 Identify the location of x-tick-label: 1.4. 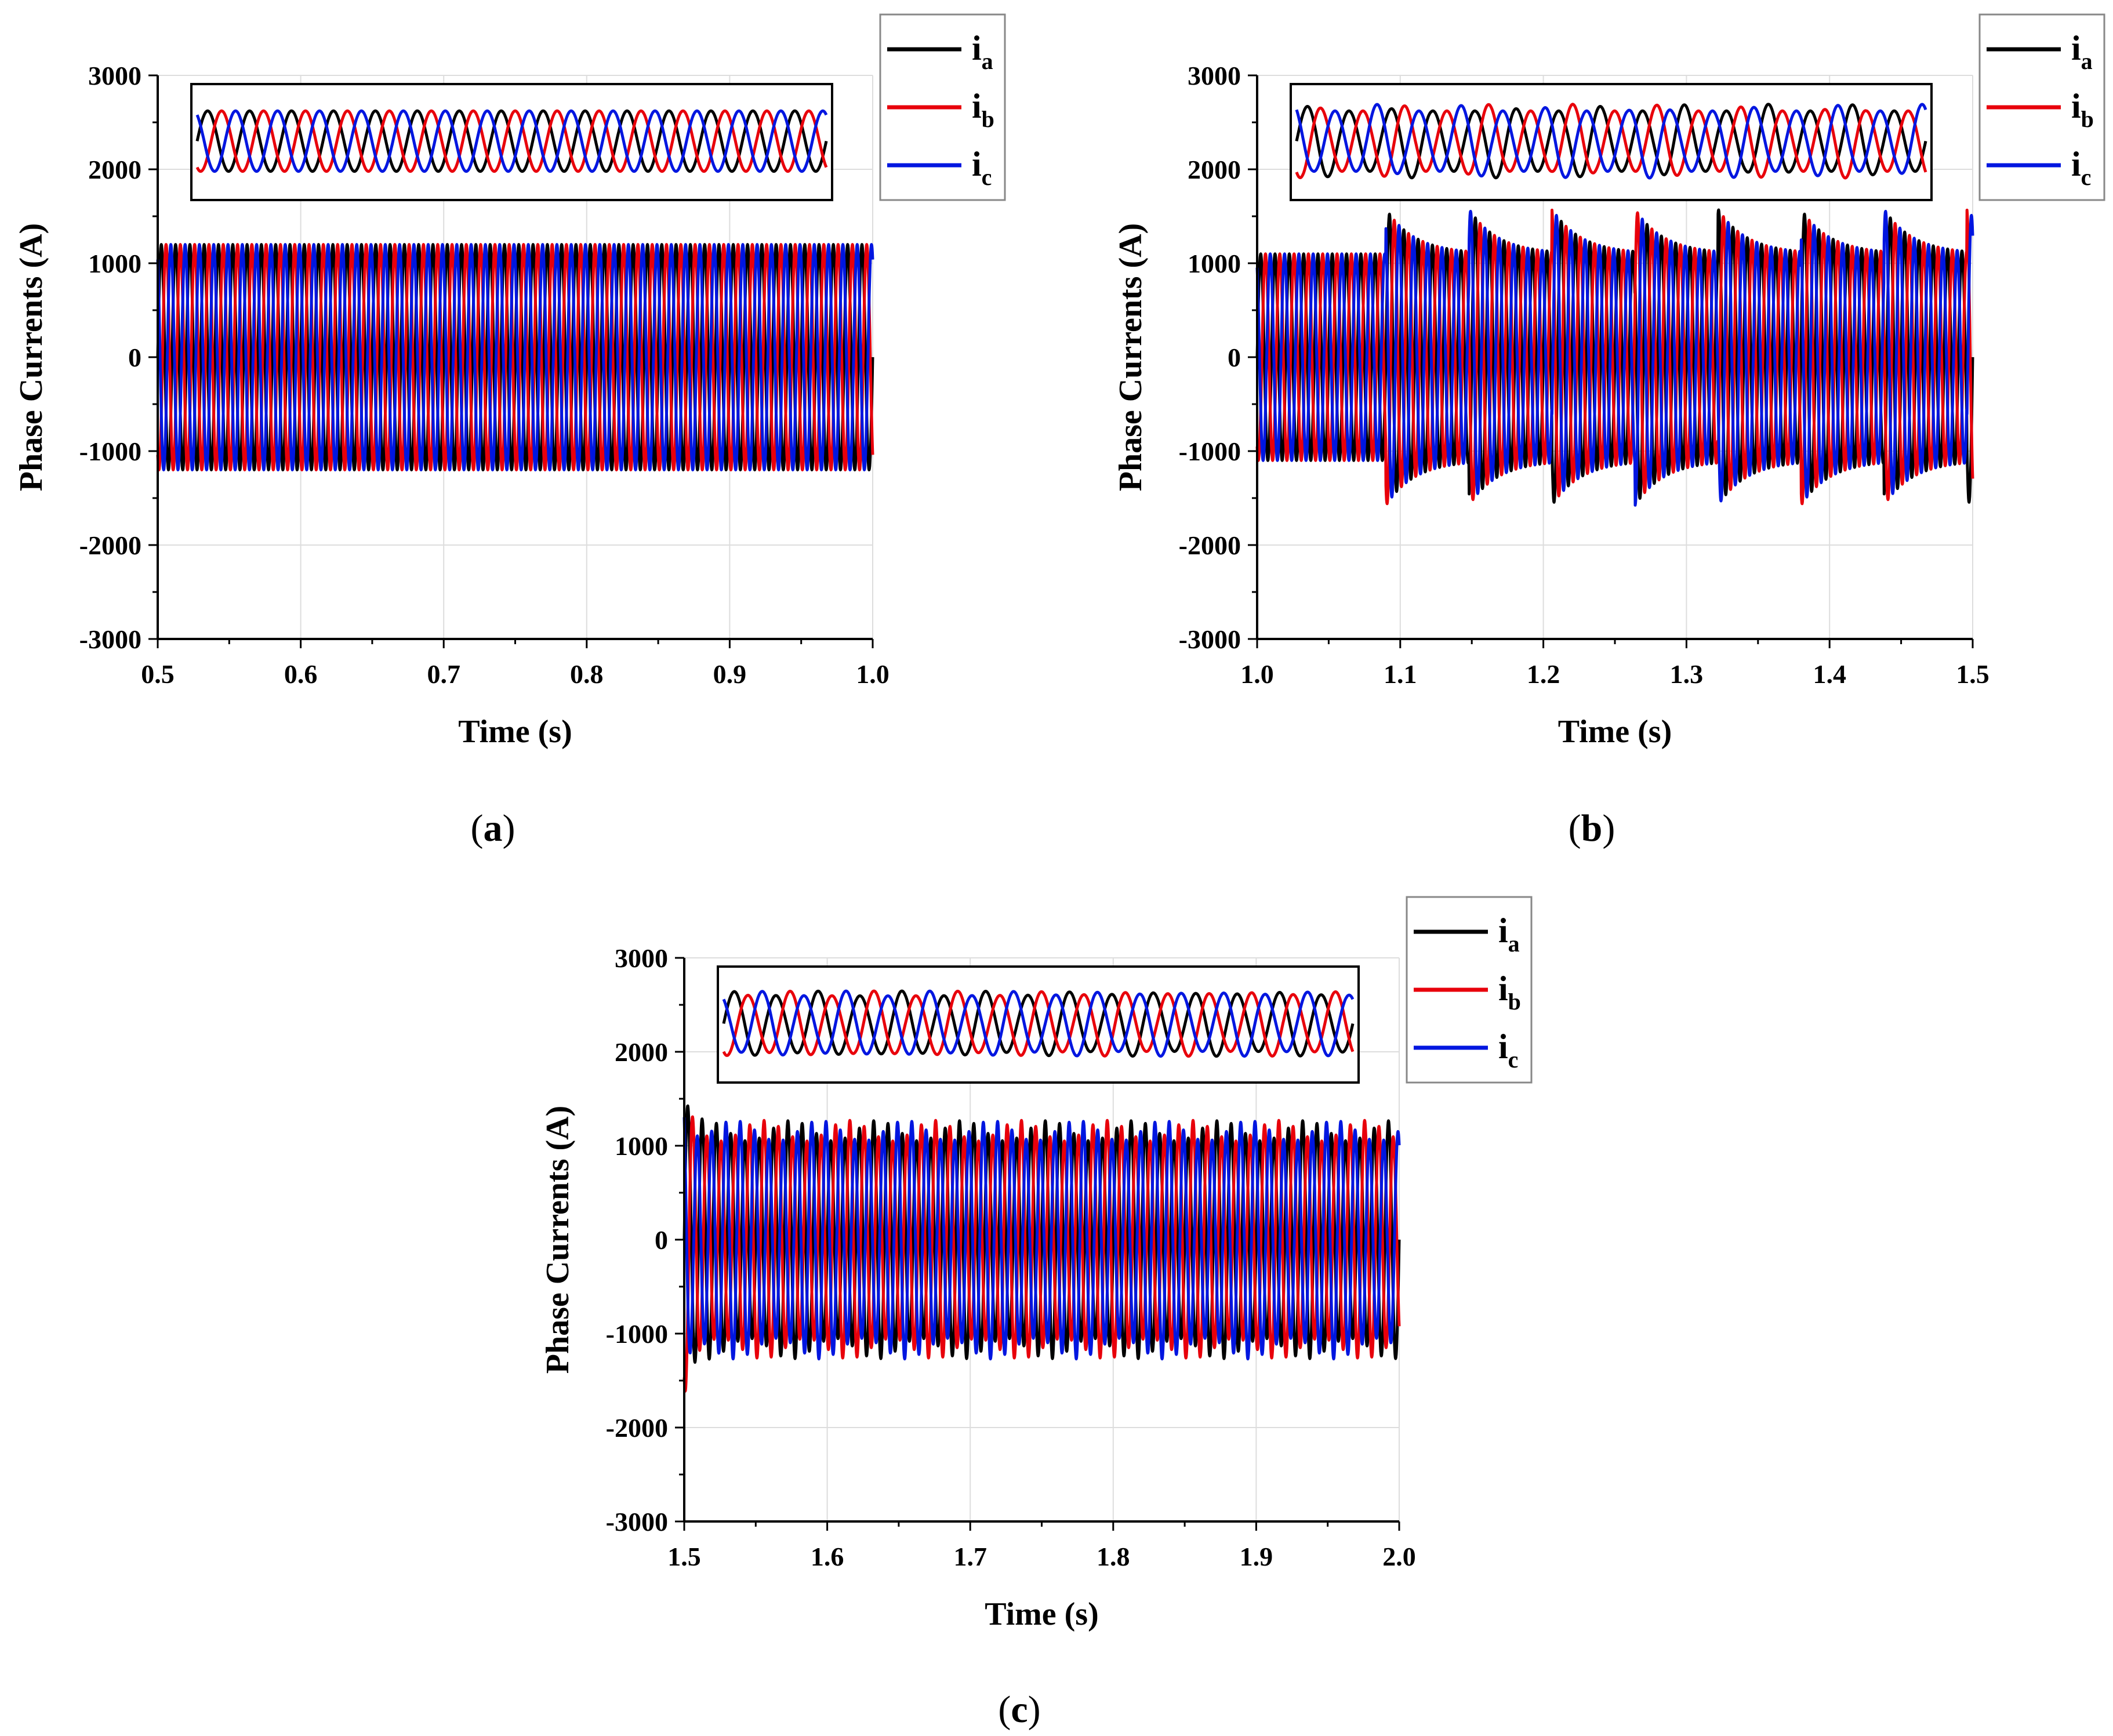
(1829, 674).